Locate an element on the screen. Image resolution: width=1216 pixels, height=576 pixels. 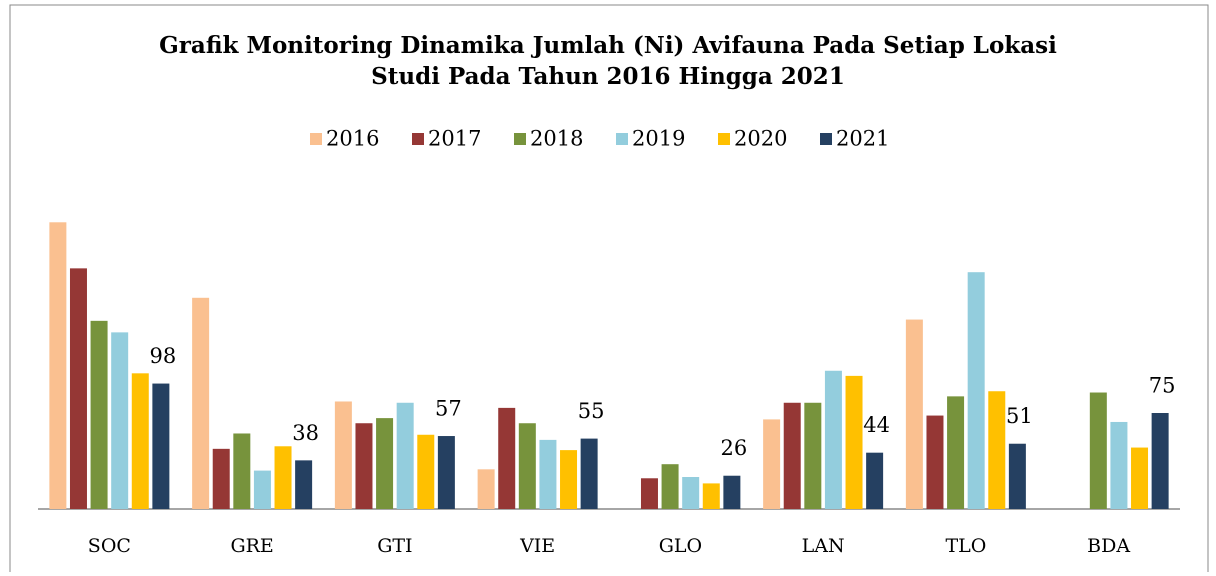
data-label: 55 is located at coordinates (591, 411).